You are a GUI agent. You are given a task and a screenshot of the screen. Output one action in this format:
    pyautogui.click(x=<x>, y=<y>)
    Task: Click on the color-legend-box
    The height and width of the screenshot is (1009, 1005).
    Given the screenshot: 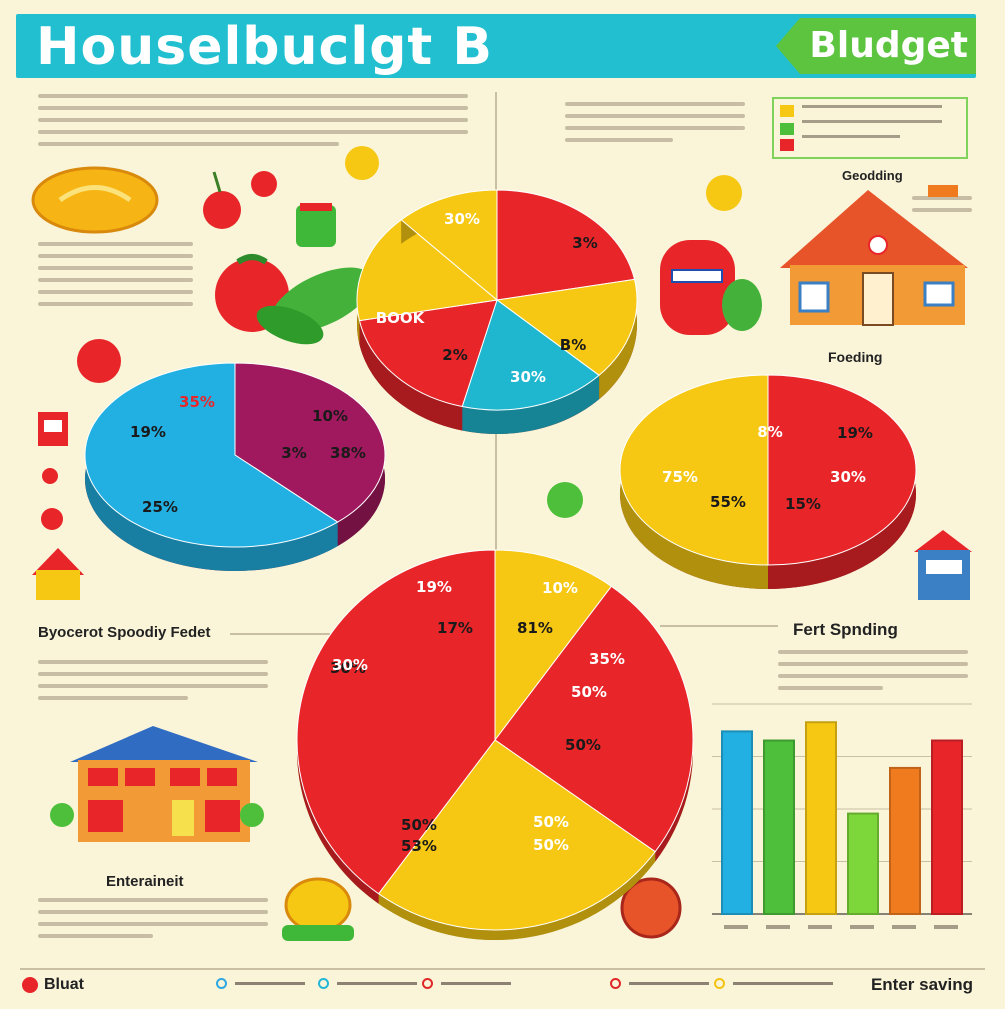 What is the action you would take?
    pyautogui.click(x=870, y=128)
    